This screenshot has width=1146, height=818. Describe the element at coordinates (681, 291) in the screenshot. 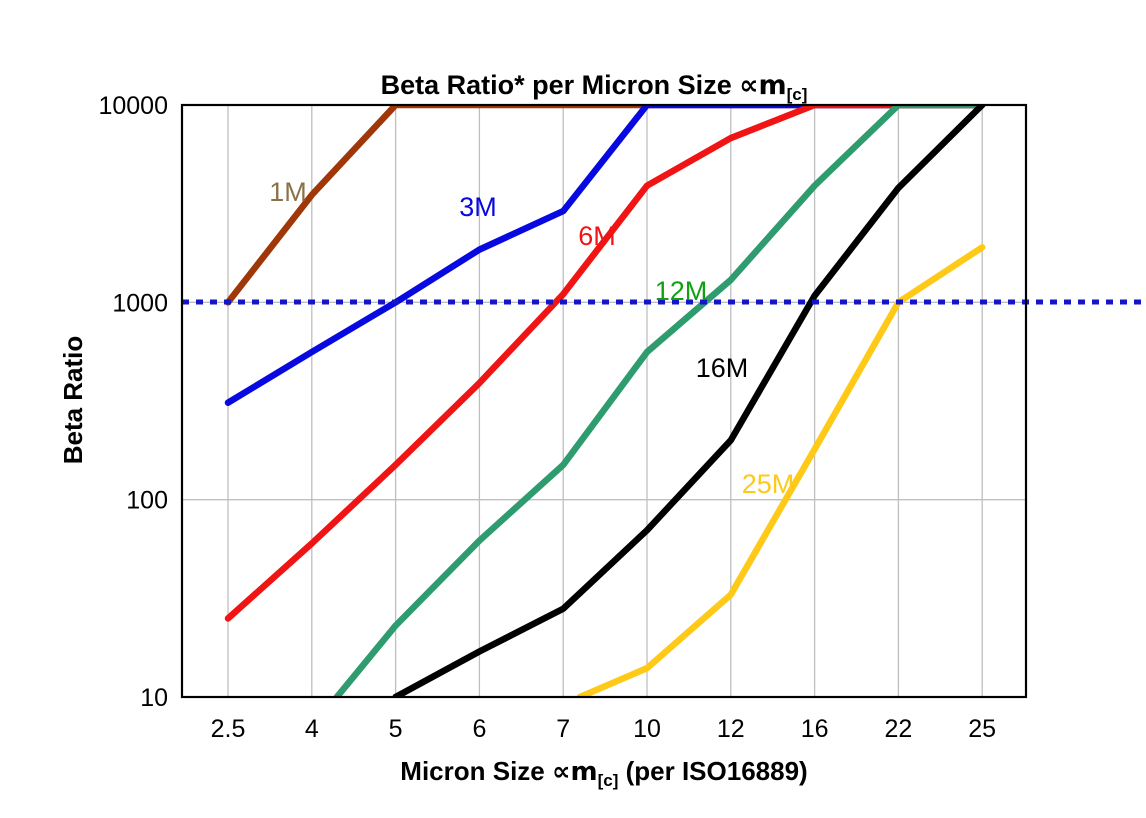

I see `series-label-12M: 12M` at that location.